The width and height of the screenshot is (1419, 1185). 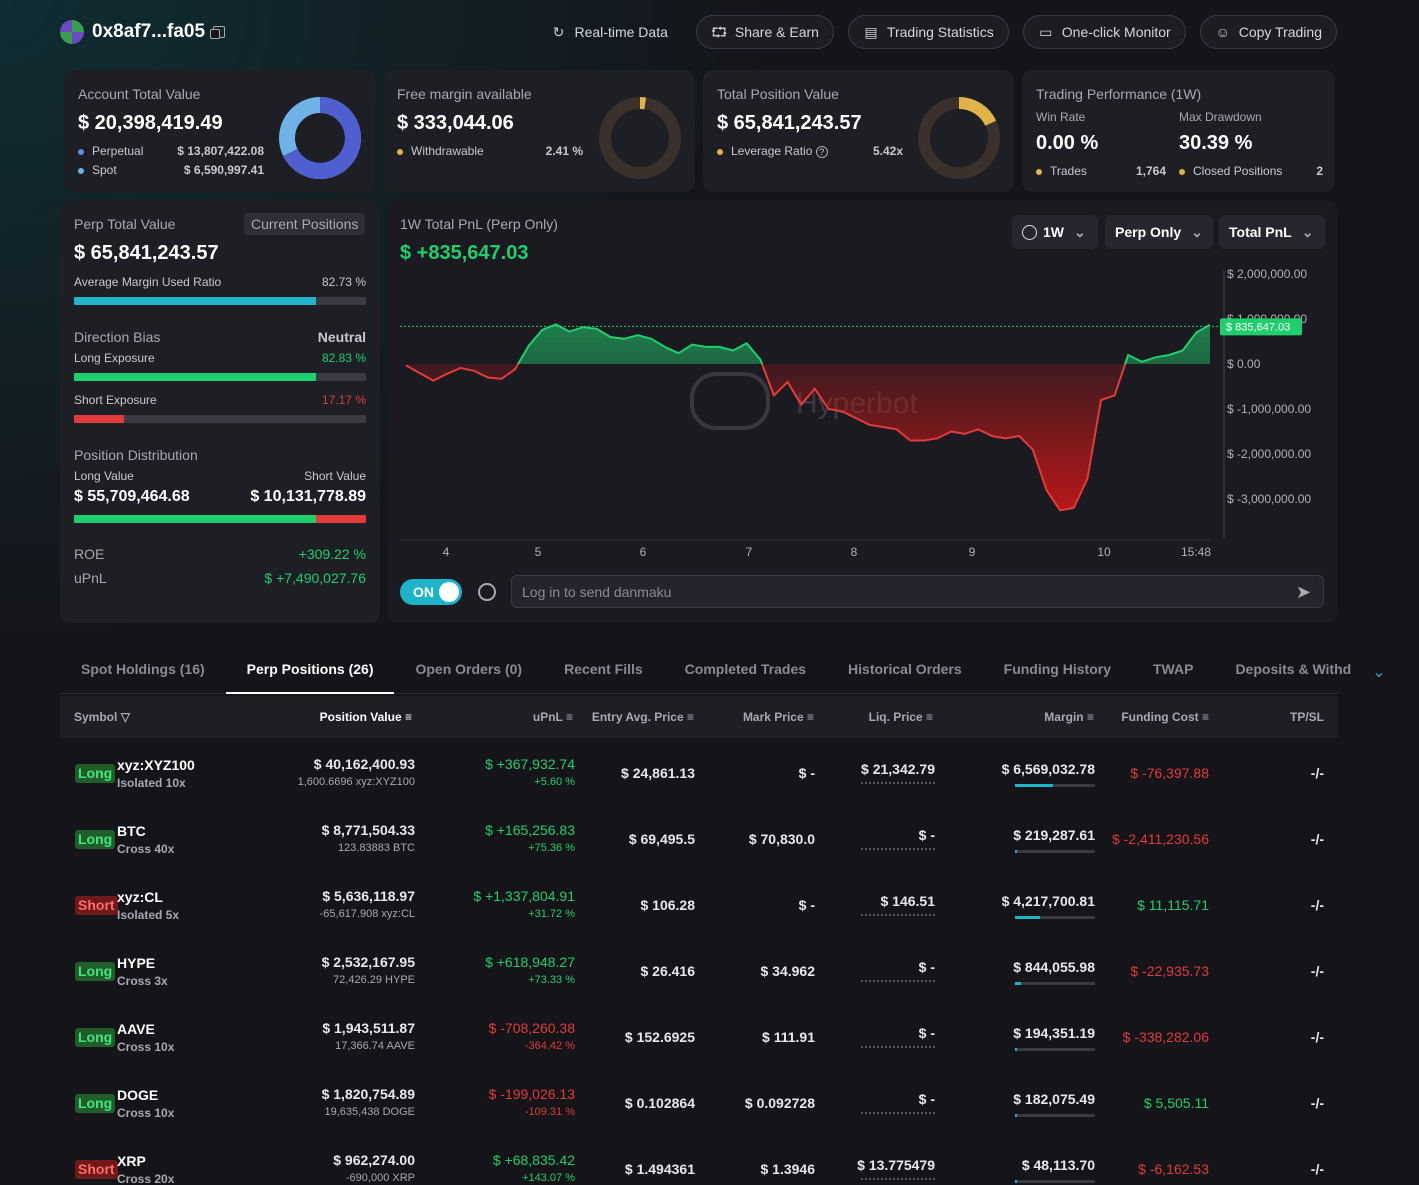 I want to click on tab-funding-history: Funding History, so click(x=1057, y=668).